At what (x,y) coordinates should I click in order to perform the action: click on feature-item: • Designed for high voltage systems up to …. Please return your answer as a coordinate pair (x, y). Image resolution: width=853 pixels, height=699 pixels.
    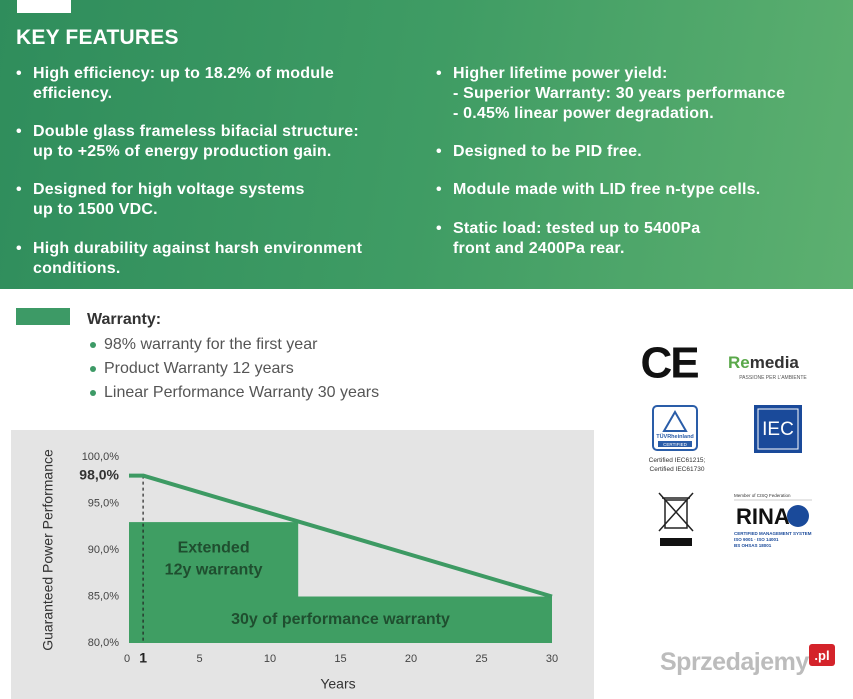
    Looking at the image, I should click on (160, 200).